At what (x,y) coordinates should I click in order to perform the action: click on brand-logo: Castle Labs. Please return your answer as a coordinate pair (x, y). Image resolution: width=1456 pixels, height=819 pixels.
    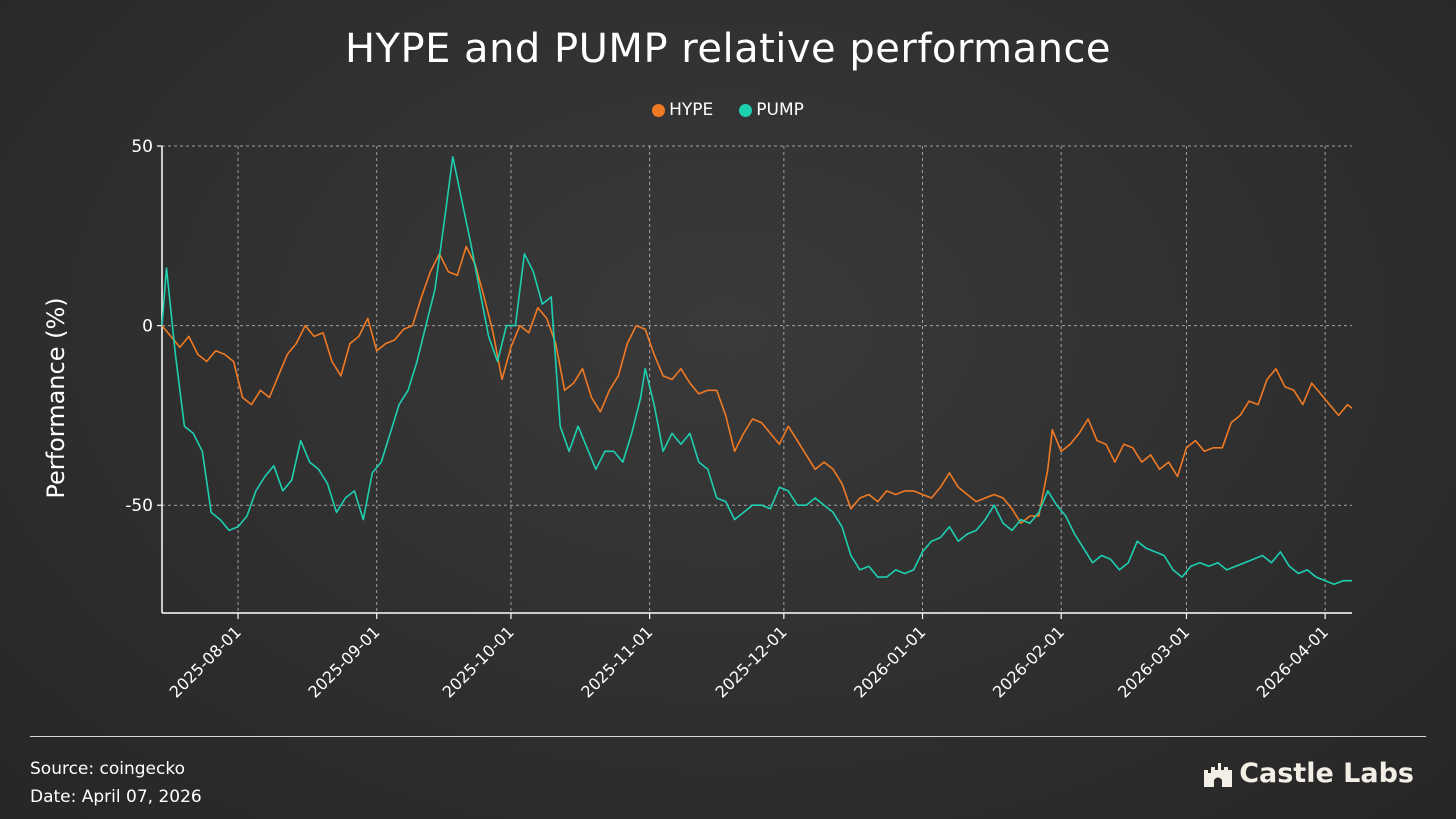
    Looking at the image, I should click on (1308, 773).